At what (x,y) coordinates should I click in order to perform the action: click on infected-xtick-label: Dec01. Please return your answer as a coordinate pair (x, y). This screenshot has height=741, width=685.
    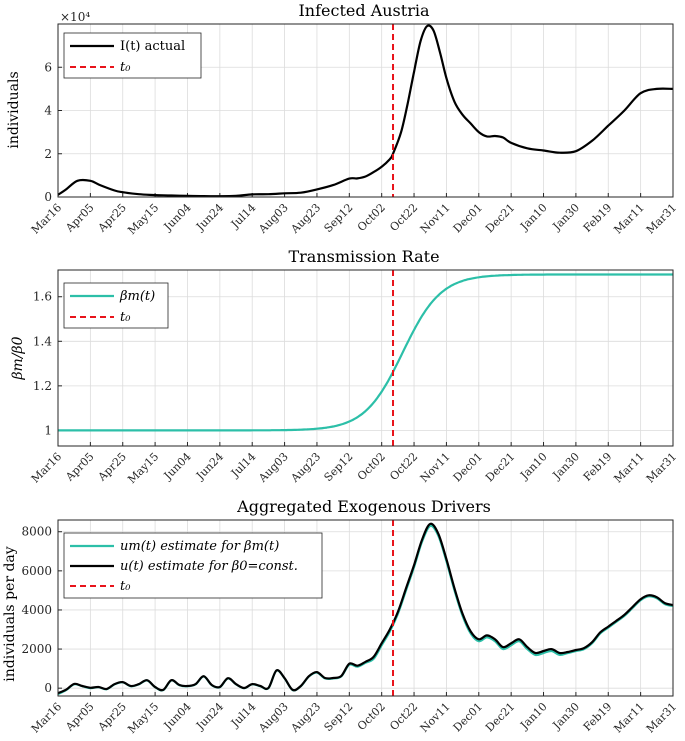
    Looking at the image, I should click on (468, 218).